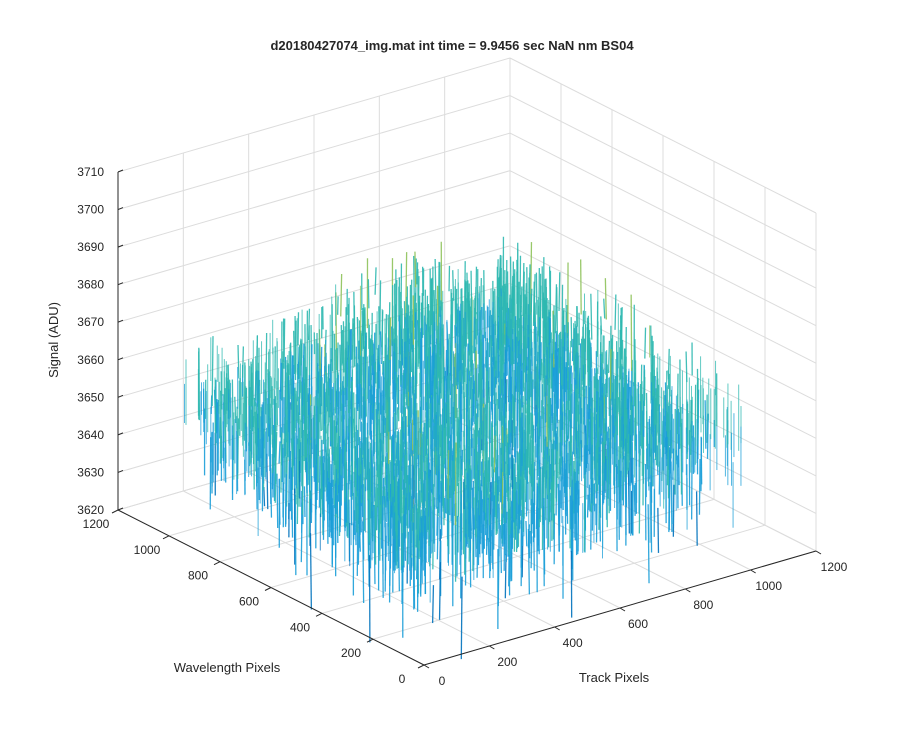  What do you see at coordinates (90, 510) in the screenshot?
I see `z-tick-label: 3620` at bounding box center [90, 510].